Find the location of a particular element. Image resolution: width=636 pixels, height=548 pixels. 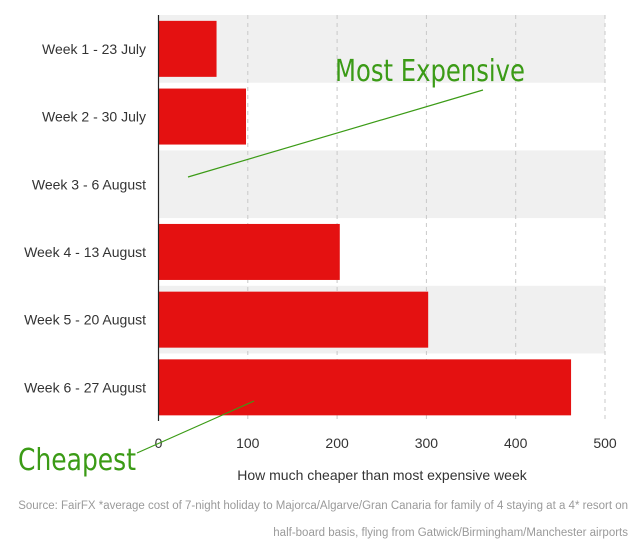

x-tick-label: 300 is located at coordinates (427, 443).